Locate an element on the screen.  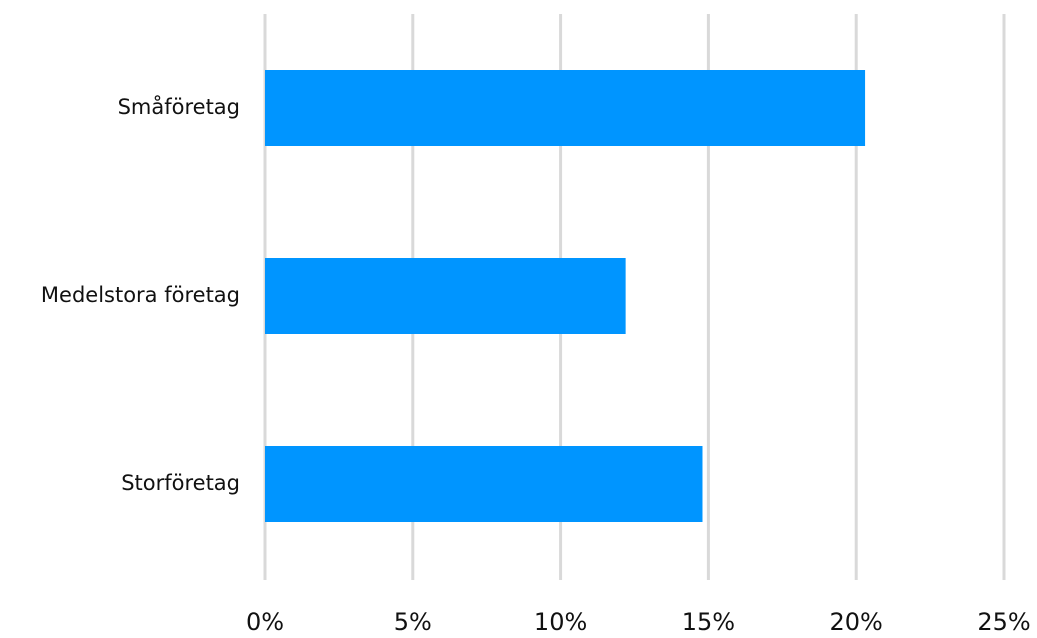
category-label: Medelstora företag is located at coordinates (140, 295).